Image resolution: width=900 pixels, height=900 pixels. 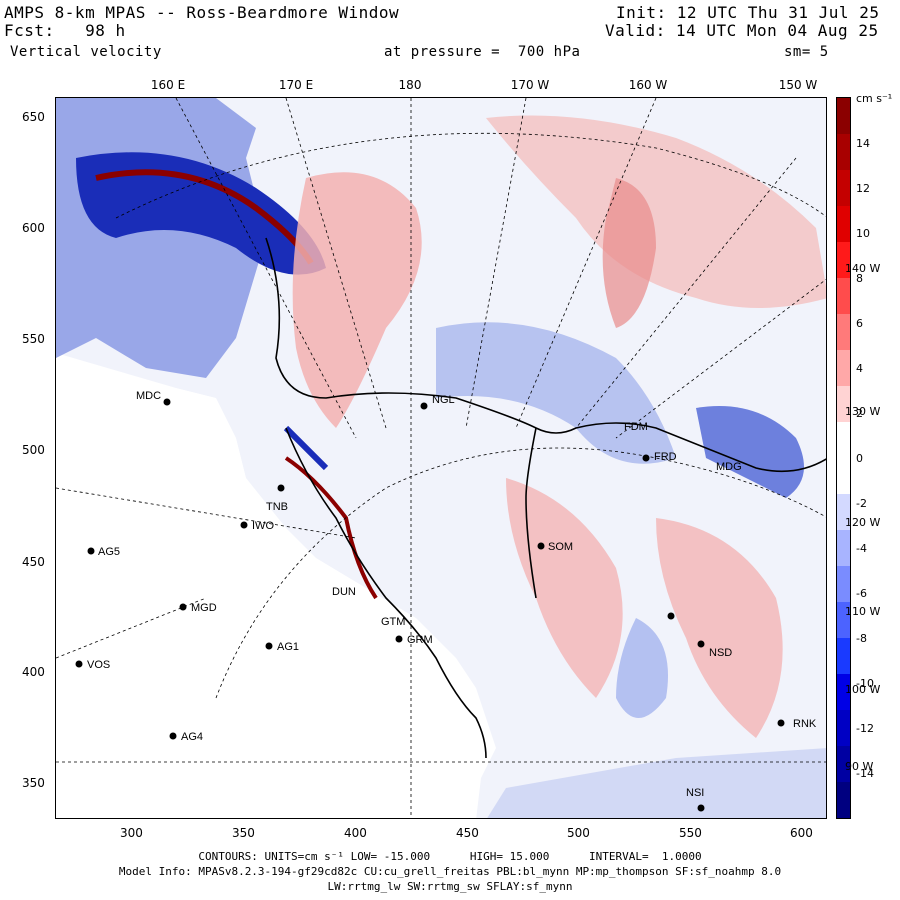 I want to click on station-label: VOS, so click(x=98, y=665).